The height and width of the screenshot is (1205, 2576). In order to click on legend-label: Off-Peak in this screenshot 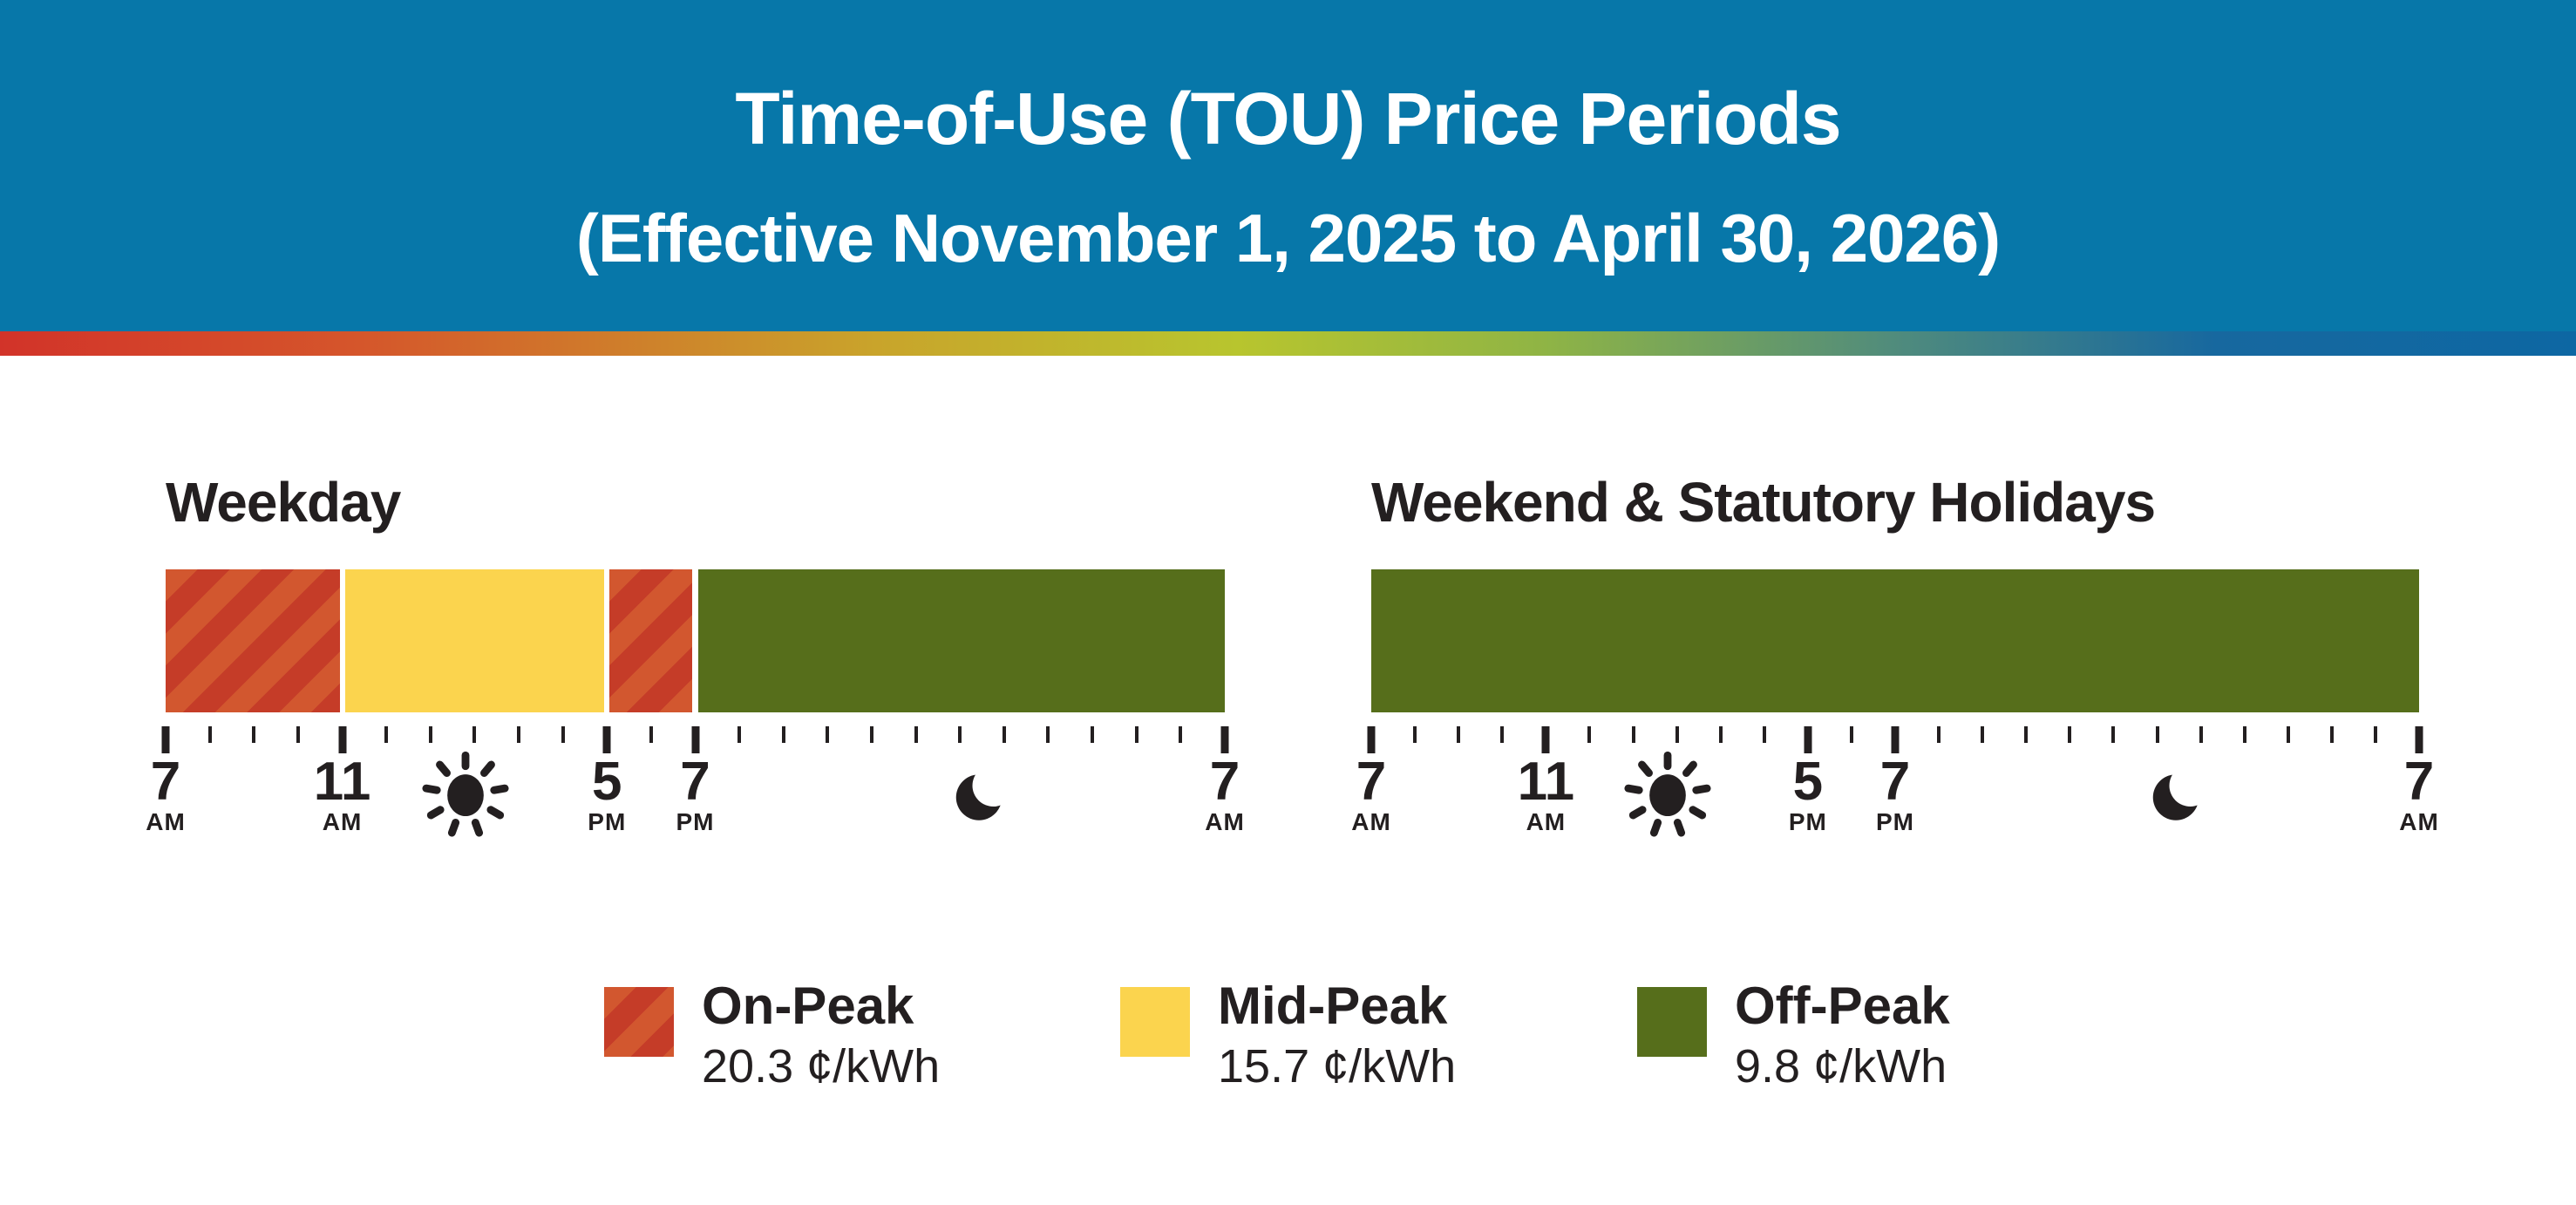, I will do `click(1842, 1006)`.